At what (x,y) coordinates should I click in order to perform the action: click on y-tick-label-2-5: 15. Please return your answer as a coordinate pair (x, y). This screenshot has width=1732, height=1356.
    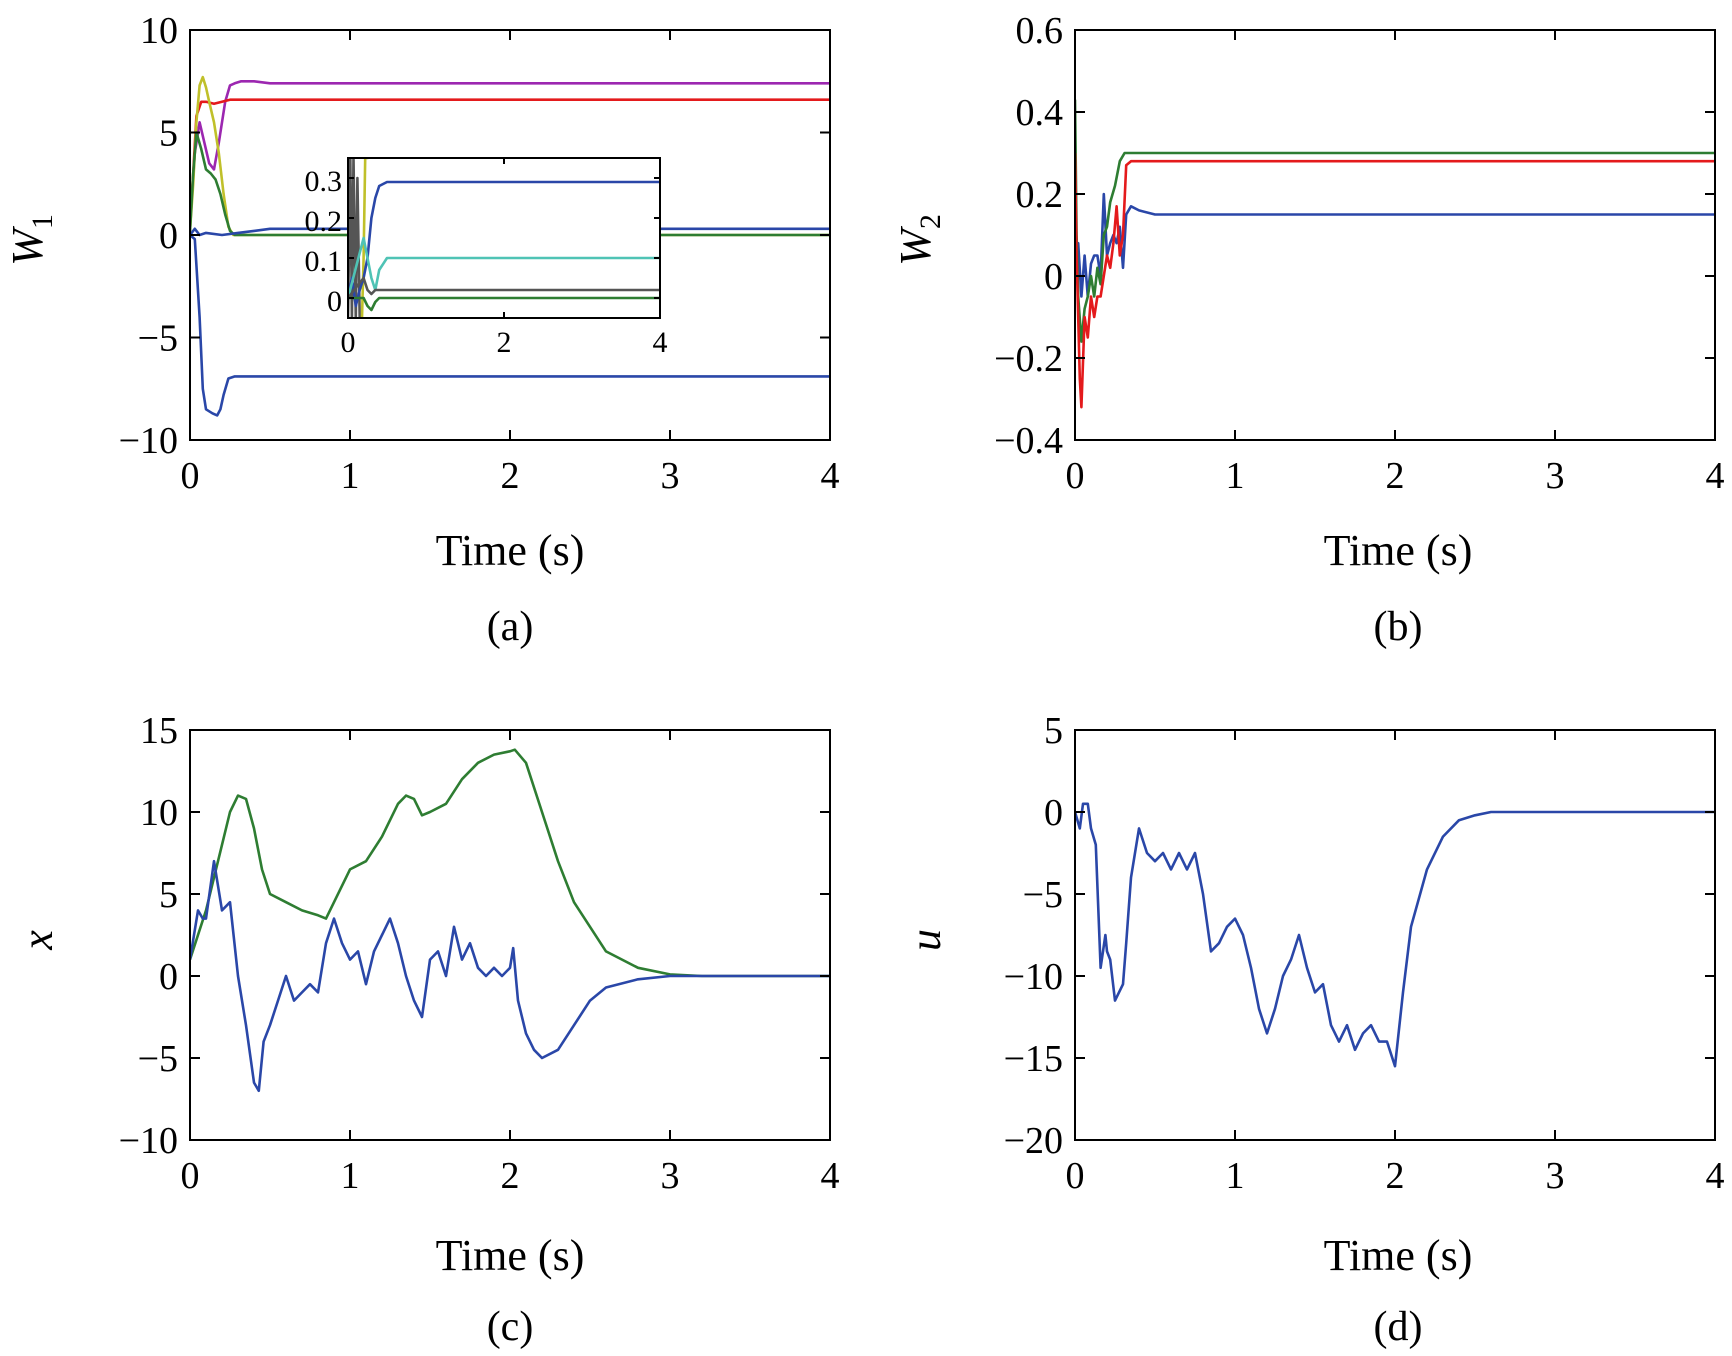
    Looking at the image, I should click on (159, 731).